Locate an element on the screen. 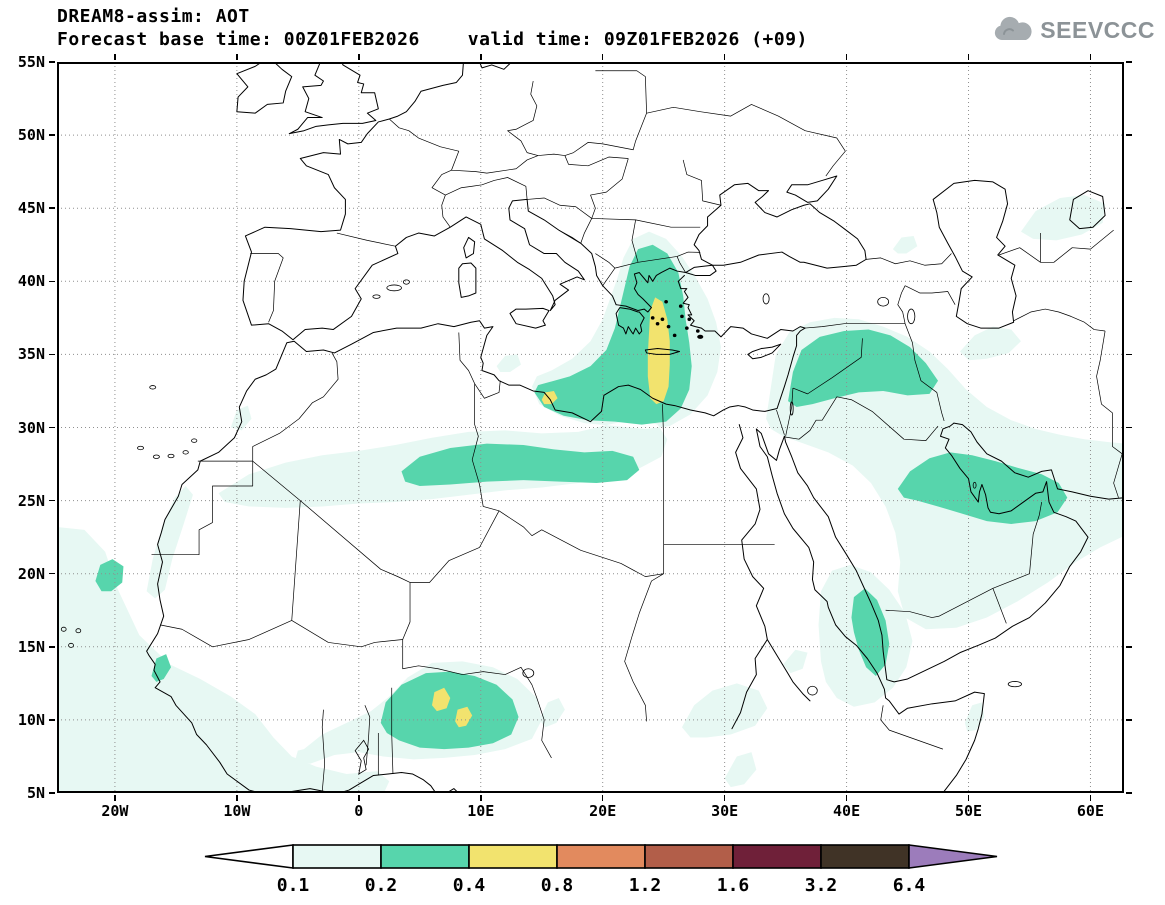  colorbar-value: 1.2 is located at coordinates (645, 885).